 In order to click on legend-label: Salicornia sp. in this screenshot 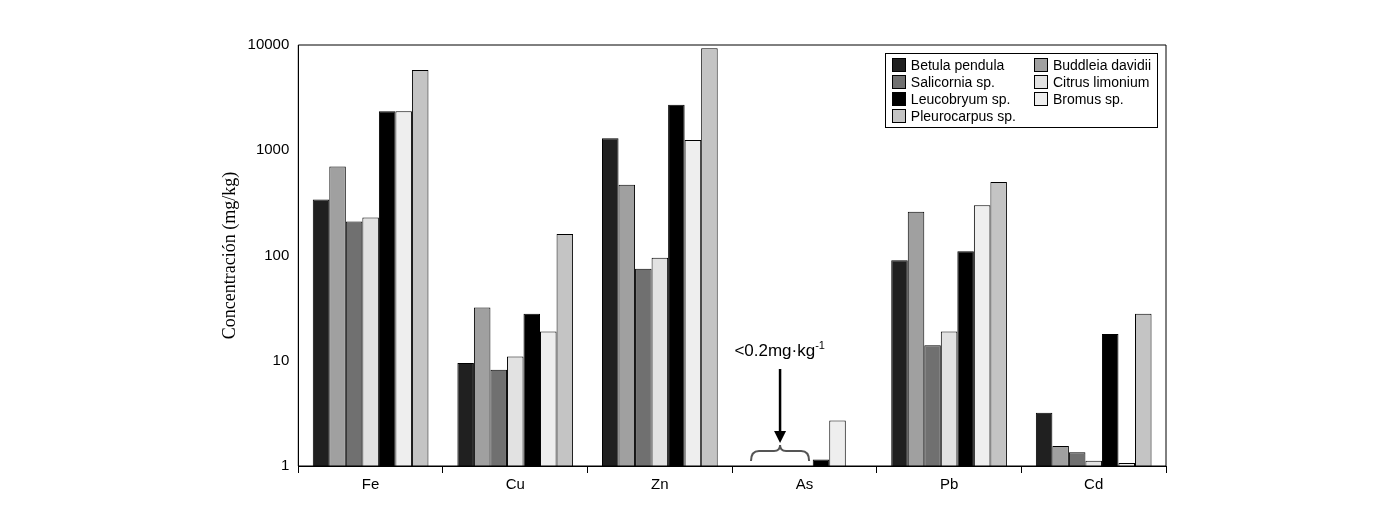, I will do `click(952, 82)`.